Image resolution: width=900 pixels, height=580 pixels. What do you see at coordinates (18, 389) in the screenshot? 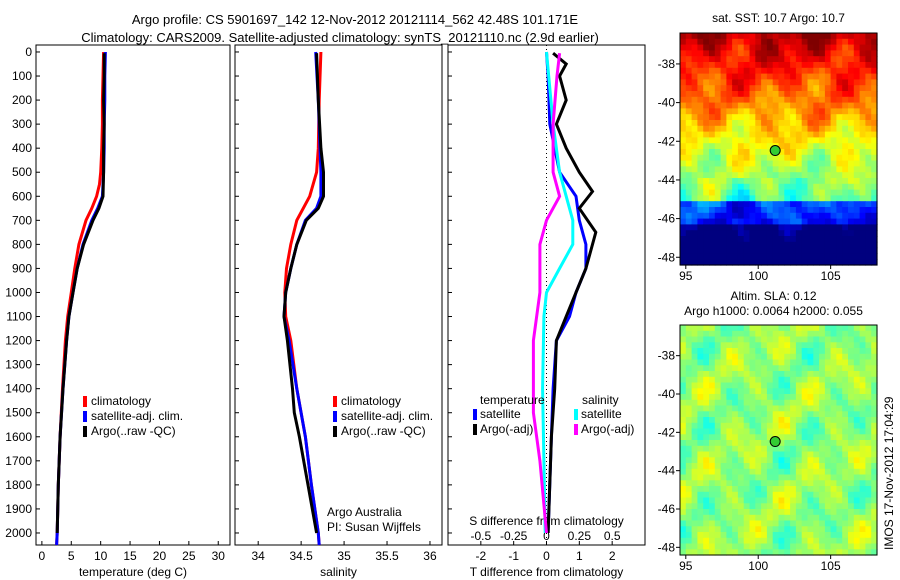
I see `y-tick-label: 1400` at bounding box center [18, 389].